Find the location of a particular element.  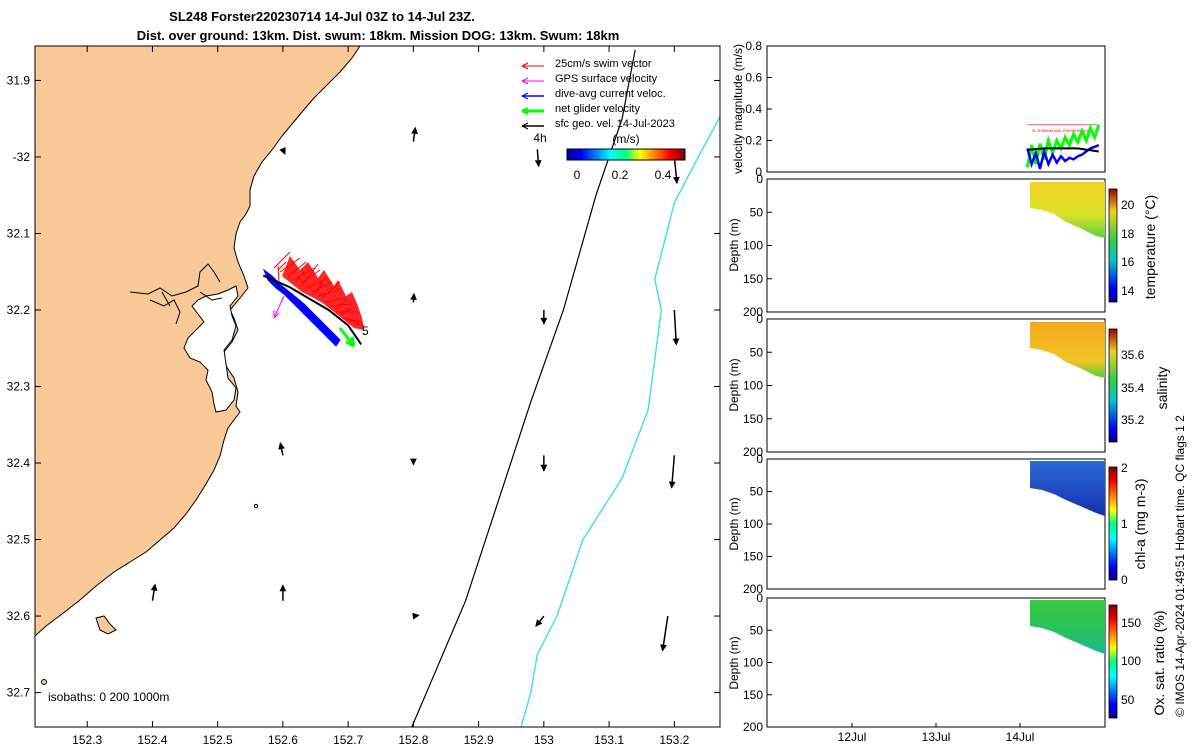

oxygen-section is located at coordinates (1067, 627).